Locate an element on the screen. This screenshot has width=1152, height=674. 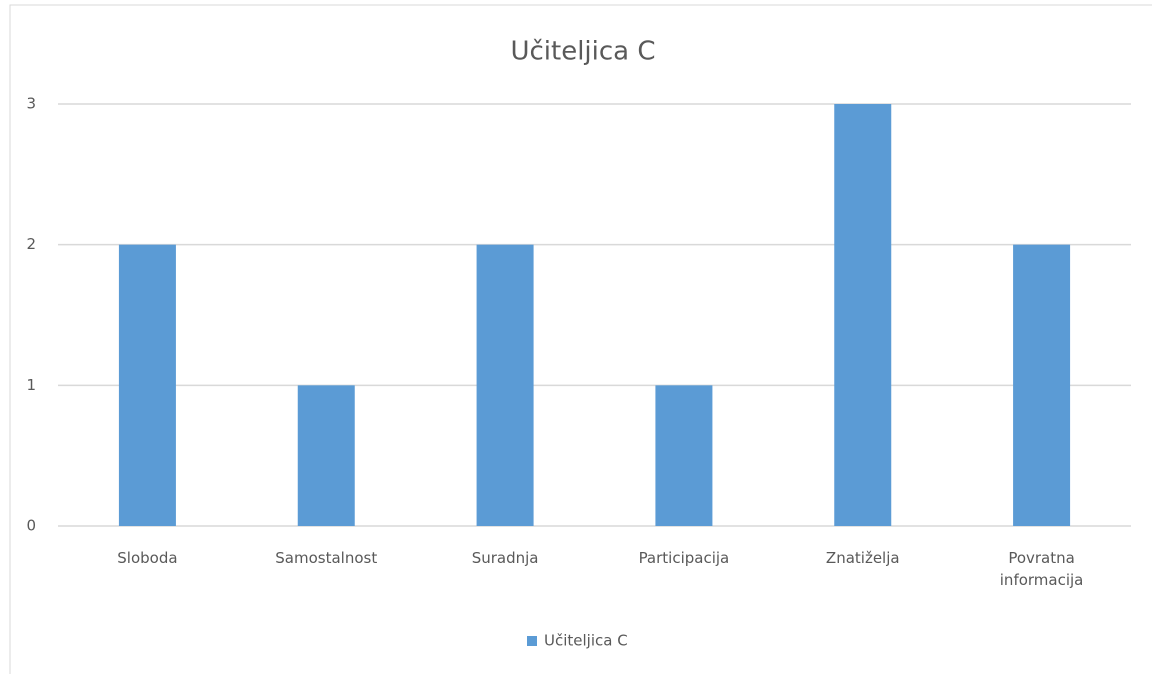
y-tick-label: 0 is located at coordinates (31, 526).